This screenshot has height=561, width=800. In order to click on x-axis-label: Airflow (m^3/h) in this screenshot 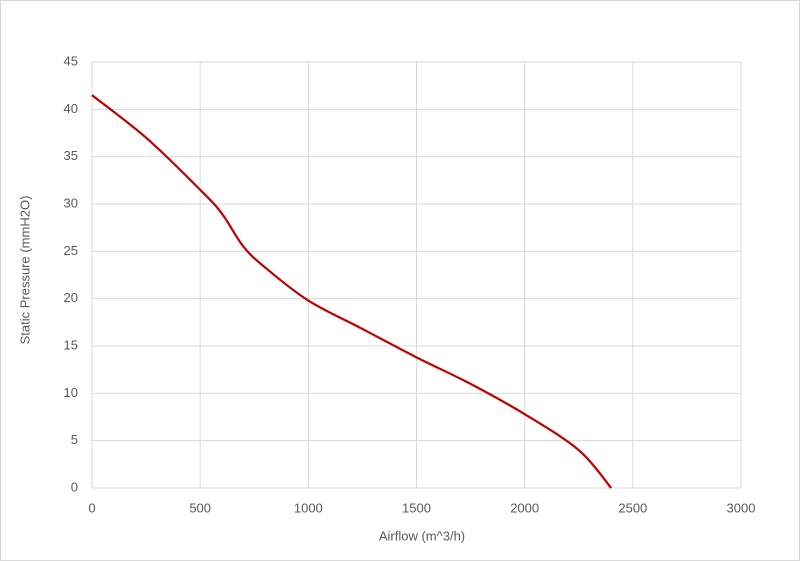, I will do `click(422, 535)`.